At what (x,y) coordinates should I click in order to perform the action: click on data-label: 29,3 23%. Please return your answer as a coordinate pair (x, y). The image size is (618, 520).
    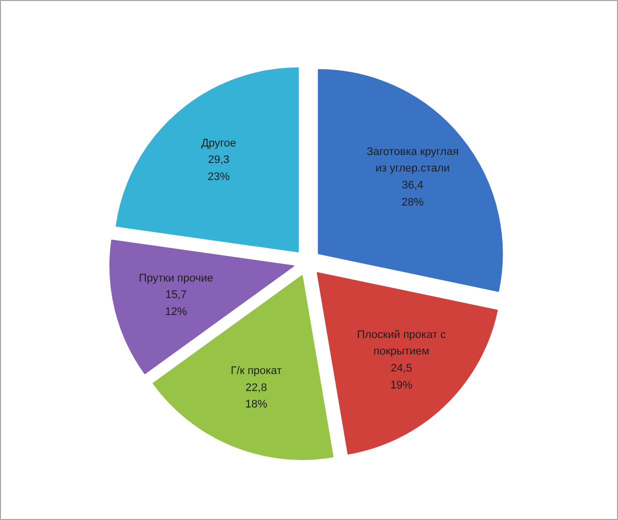
    Looking at the image, I should click on (219, 169).